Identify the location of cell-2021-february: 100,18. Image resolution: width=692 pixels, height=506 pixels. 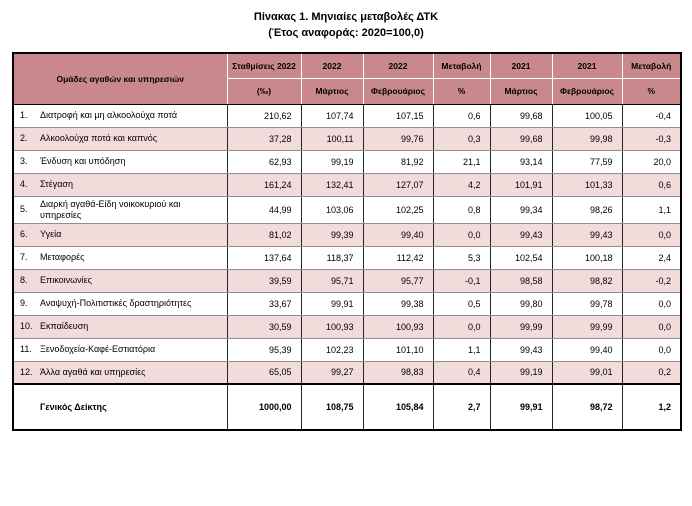
(587, 257).